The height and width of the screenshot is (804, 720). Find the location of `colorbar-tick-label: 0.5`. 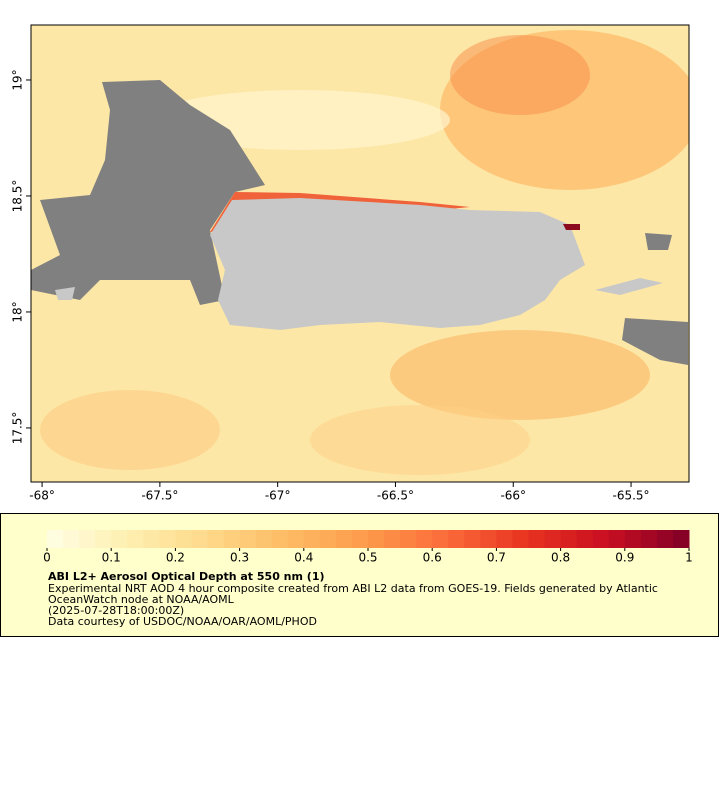

colorbar-tick-label: 0.5 is located at coordinates (367, 558).